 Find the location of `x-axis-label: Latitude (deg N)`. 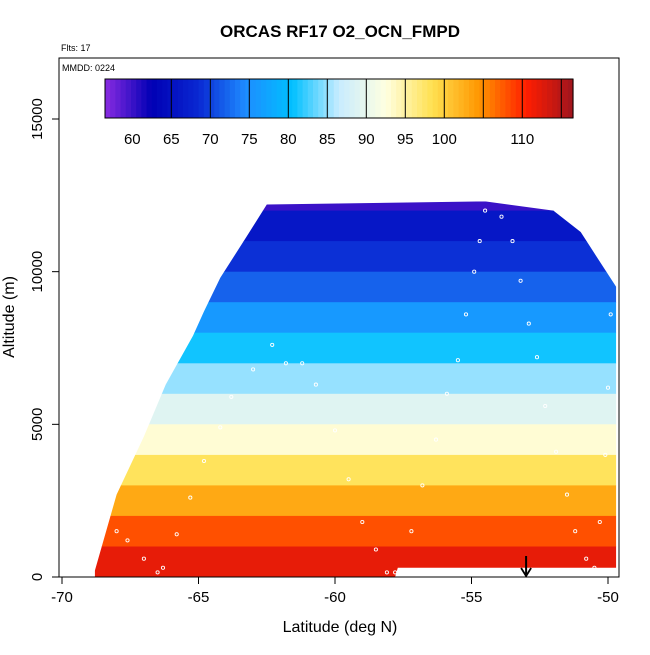

x-axis-label: Latitude (deg N) is located at coordinates (340, 627).